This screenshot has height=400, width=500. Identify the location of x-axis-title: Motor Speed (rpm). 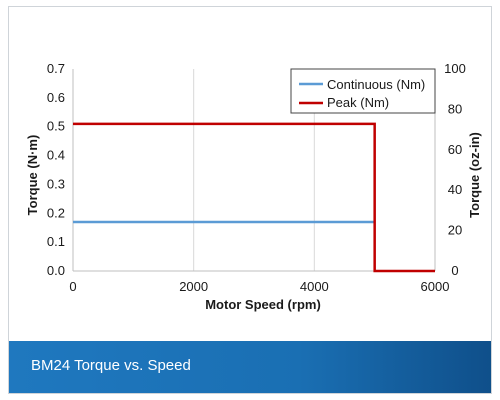
(263, 304).